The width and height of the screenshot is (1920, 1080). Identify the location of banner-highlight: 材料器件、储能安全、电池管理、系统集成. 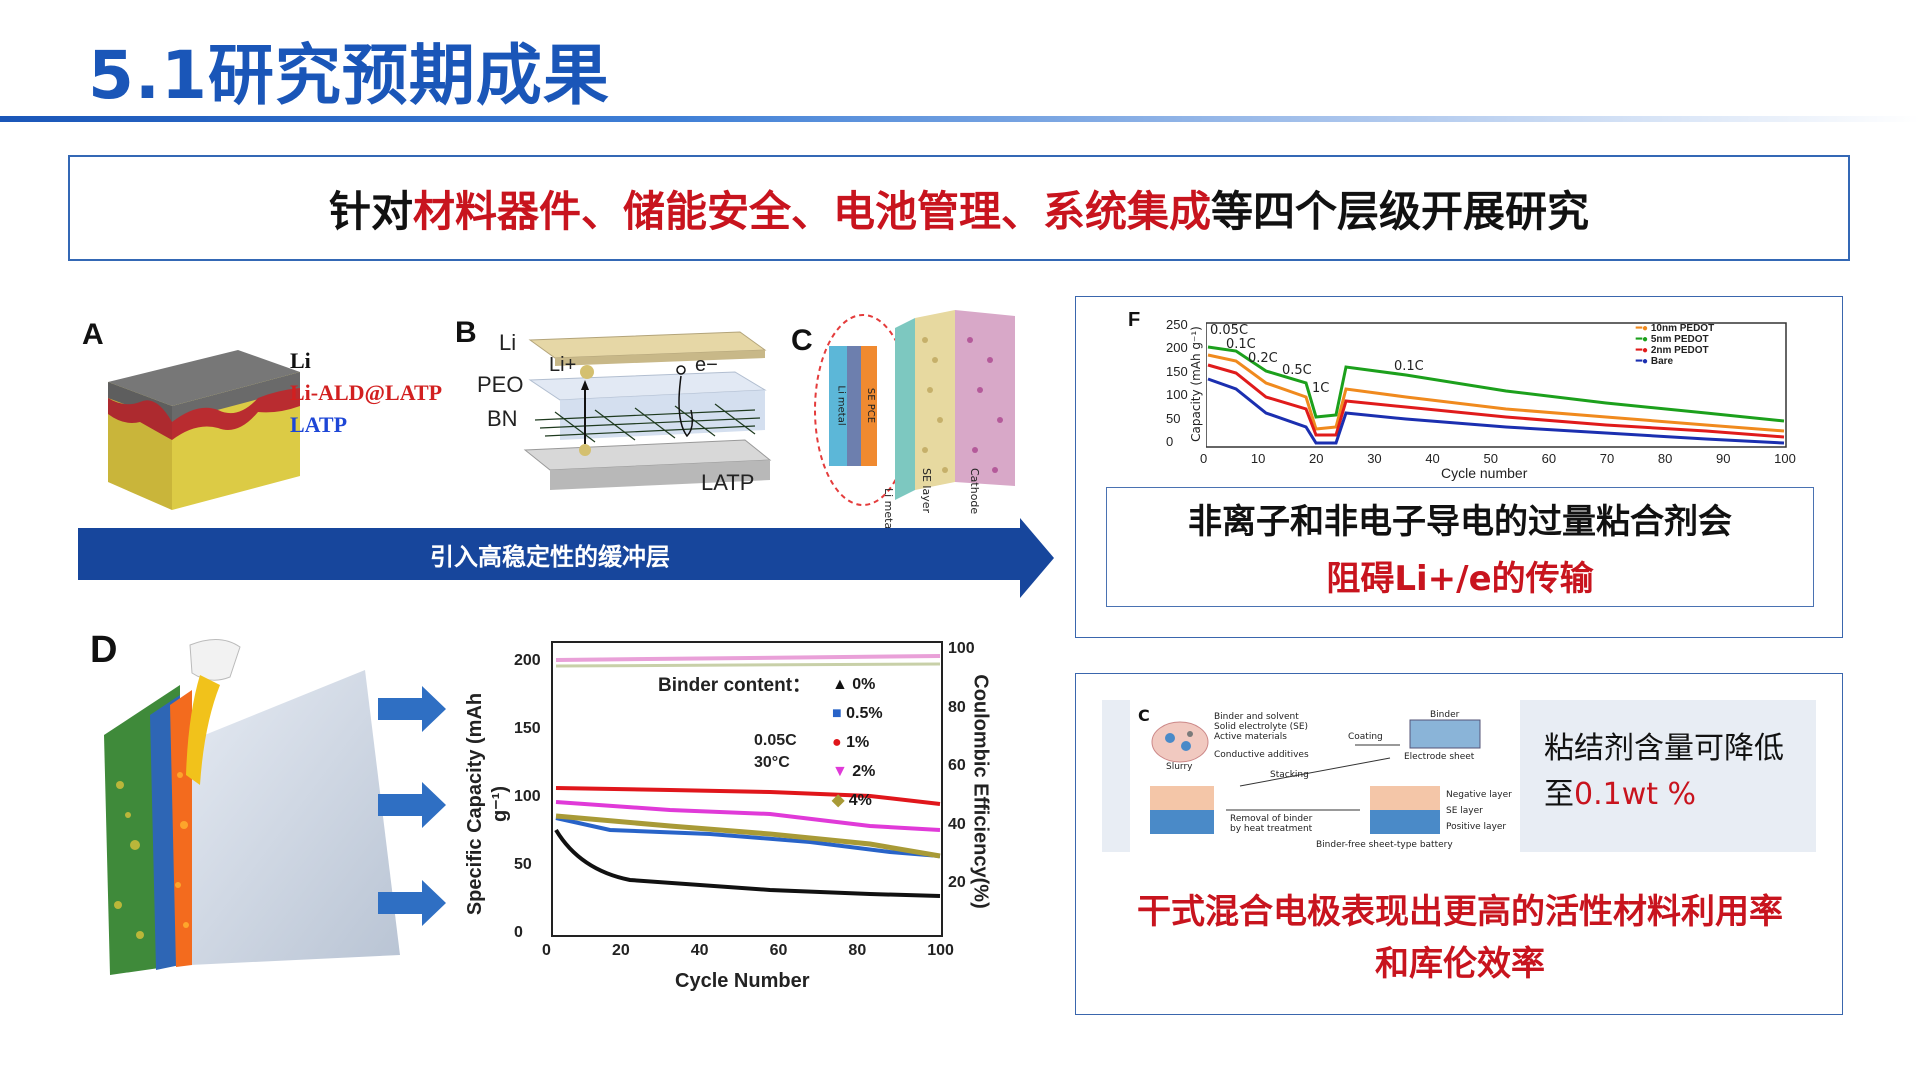
(811, 211).